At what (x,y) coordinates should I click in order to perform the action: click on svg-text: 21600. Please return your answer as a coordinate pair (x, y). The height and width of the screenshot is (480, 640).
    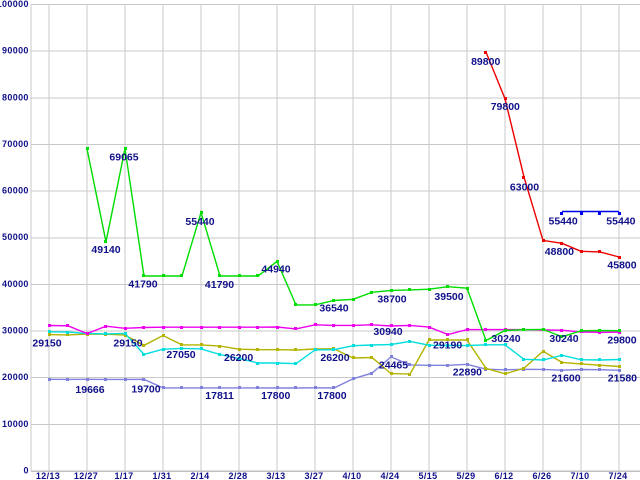
    Looking at the image, I should click on (565, 379).